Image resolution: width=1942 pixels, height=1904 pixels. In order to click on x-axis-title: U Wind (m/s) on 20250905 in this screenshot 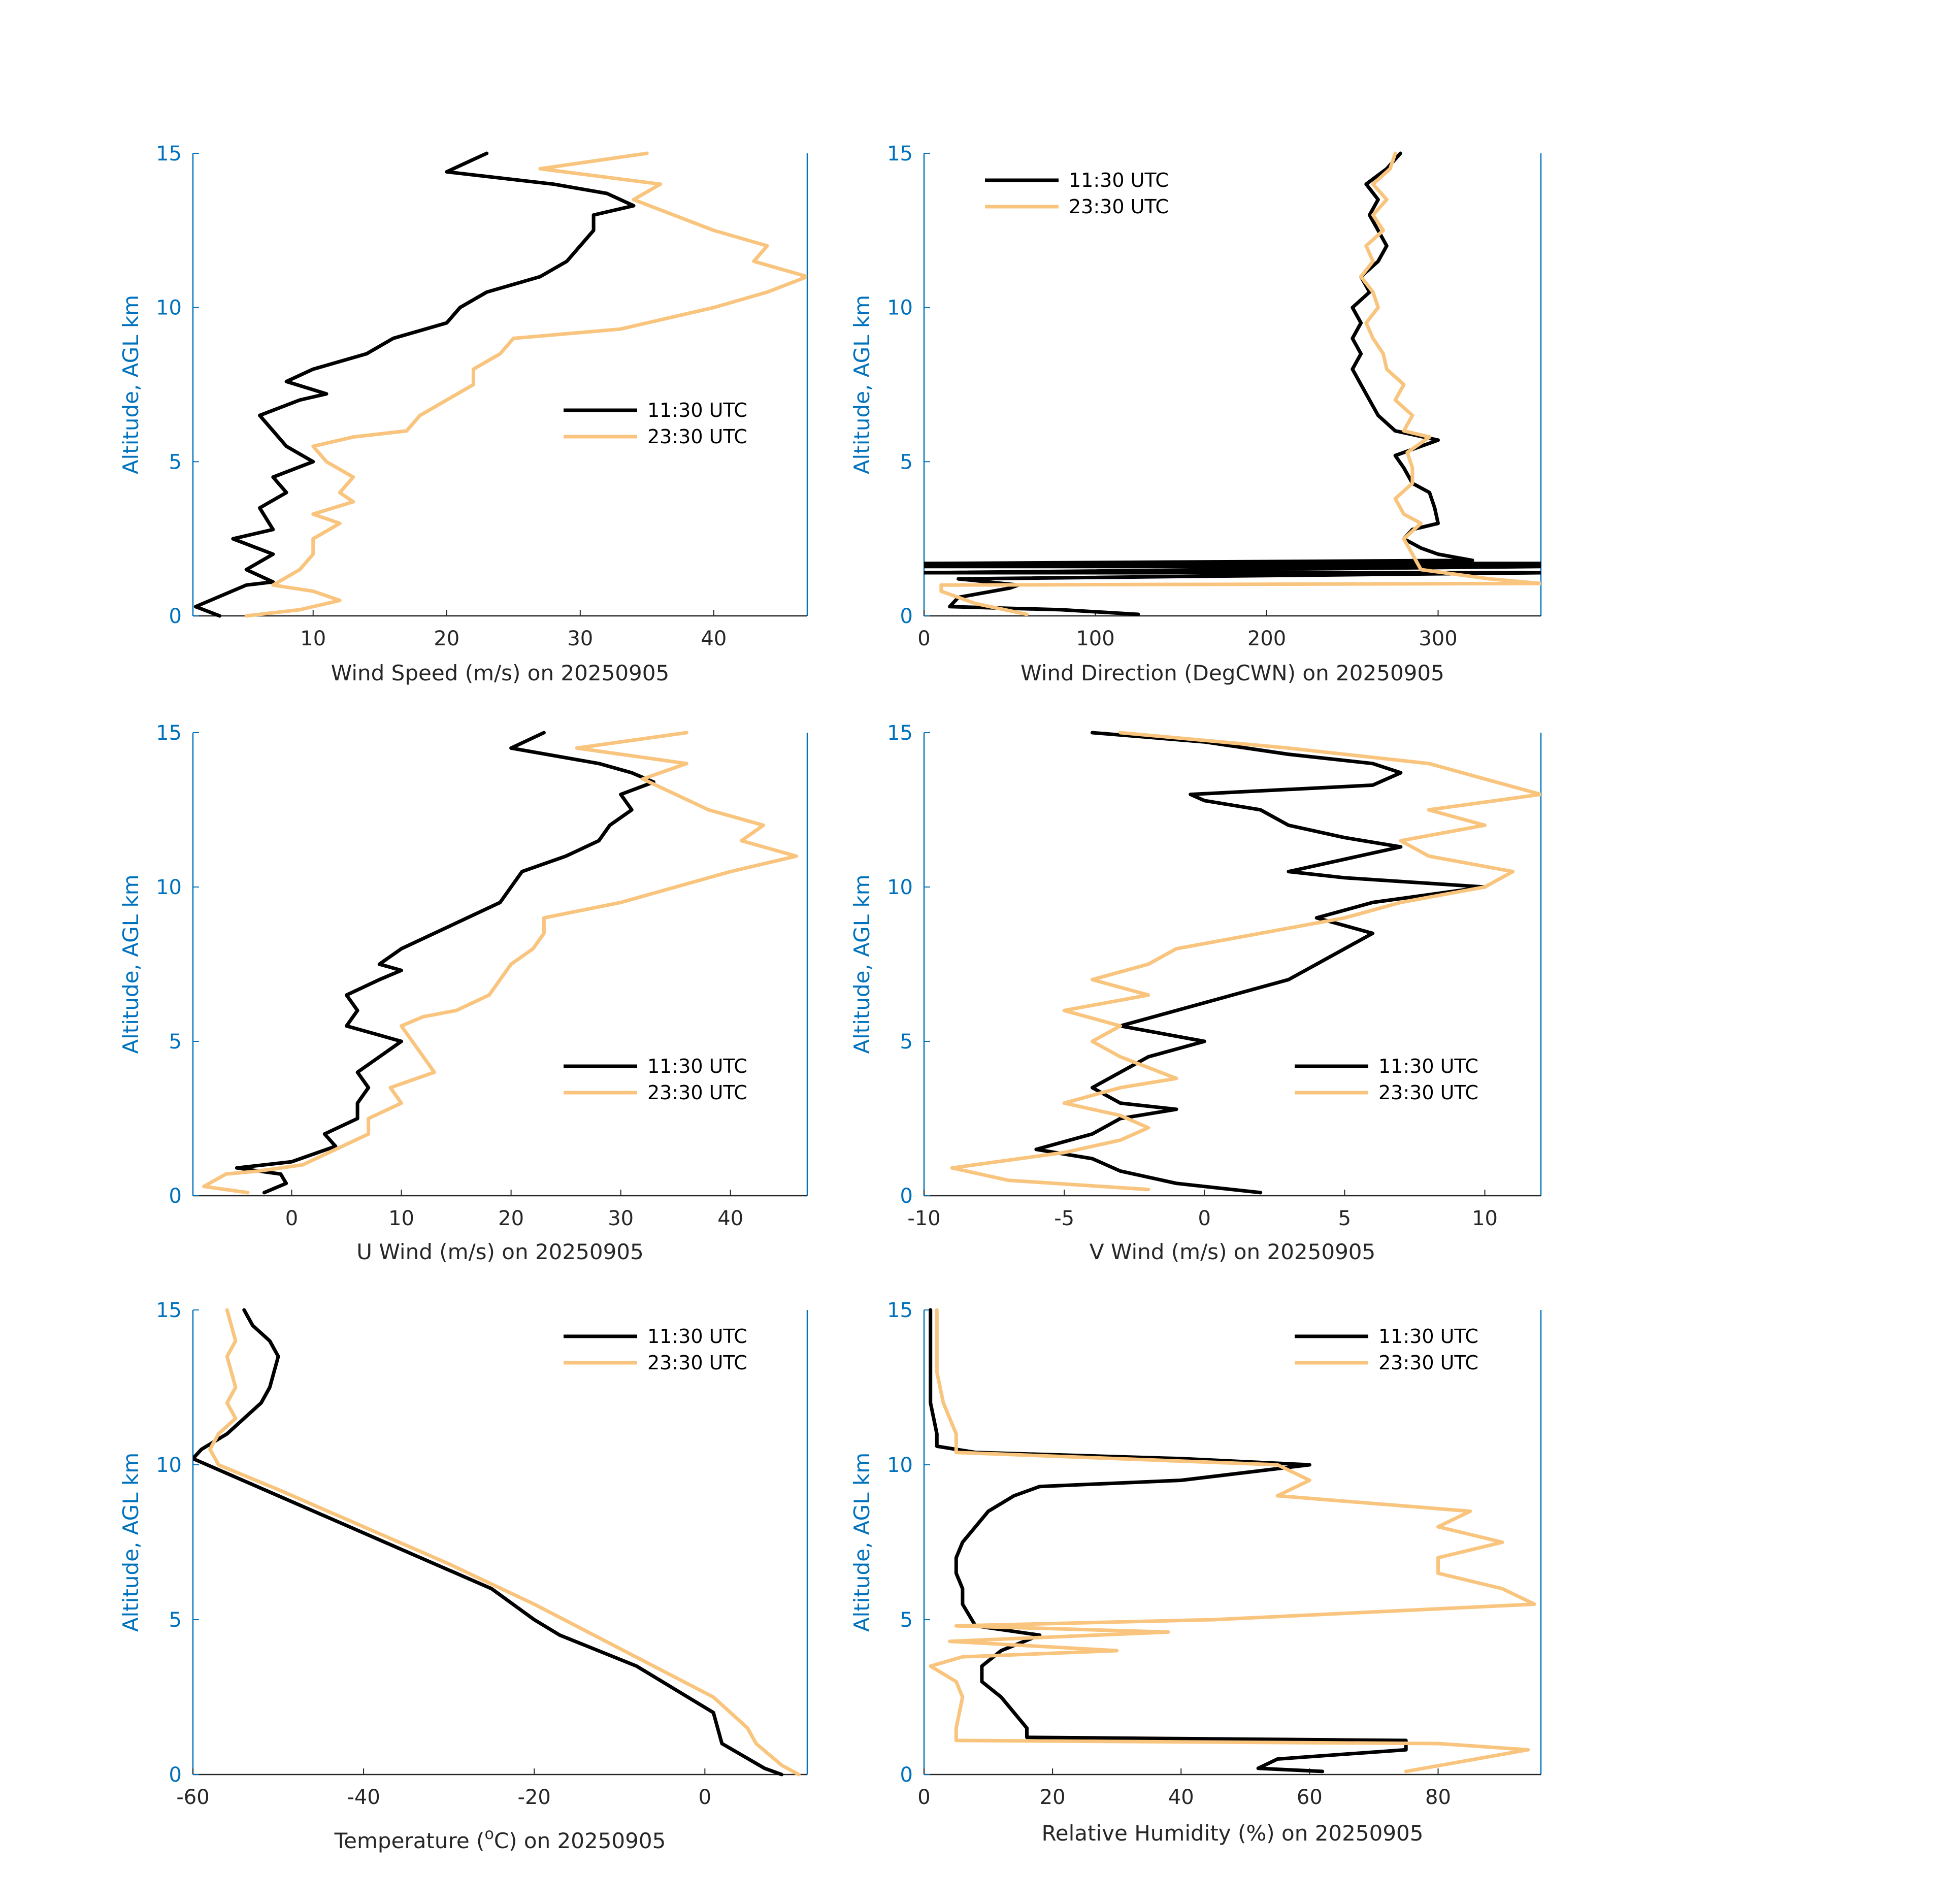, I will do `click(500, 1252)`.